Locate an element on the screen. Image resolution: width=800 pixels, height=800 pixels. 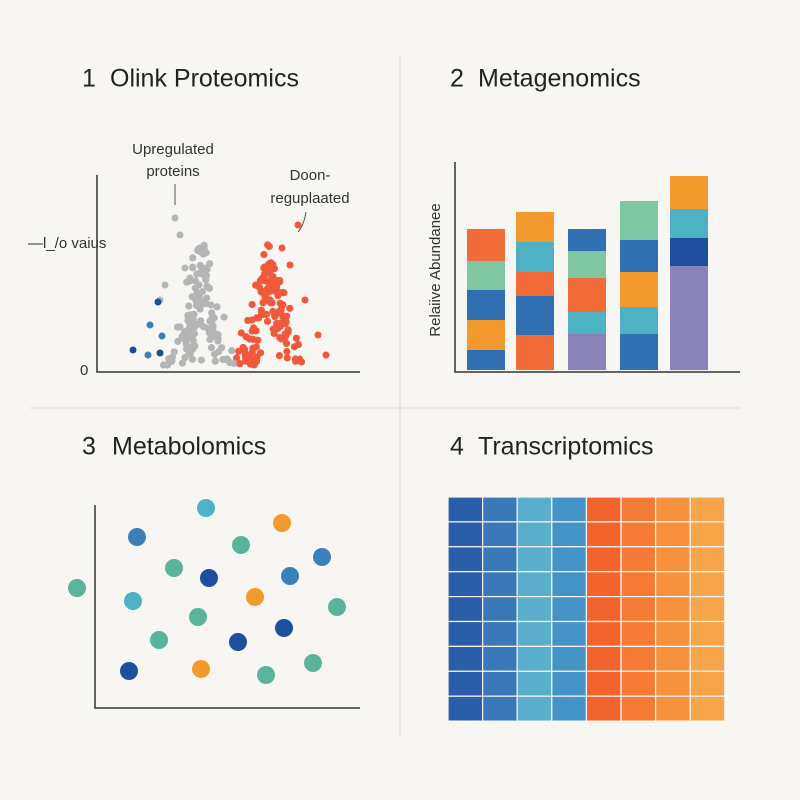
panel-number: 3 is located at coordinates (89, 447).